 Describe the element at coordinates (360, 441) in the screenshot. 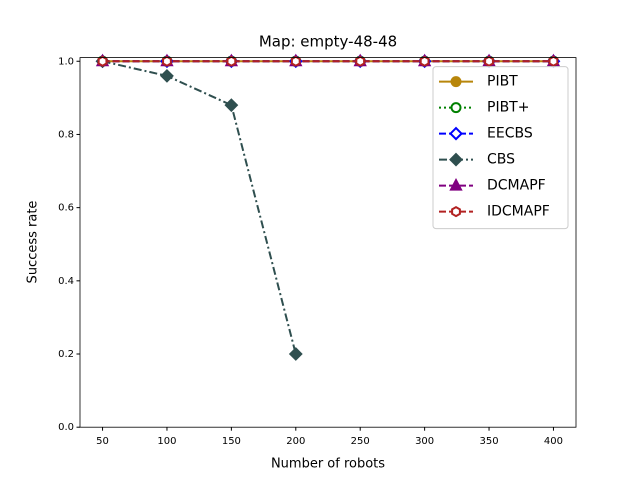

I see `x-tick-label: 250` at that location.